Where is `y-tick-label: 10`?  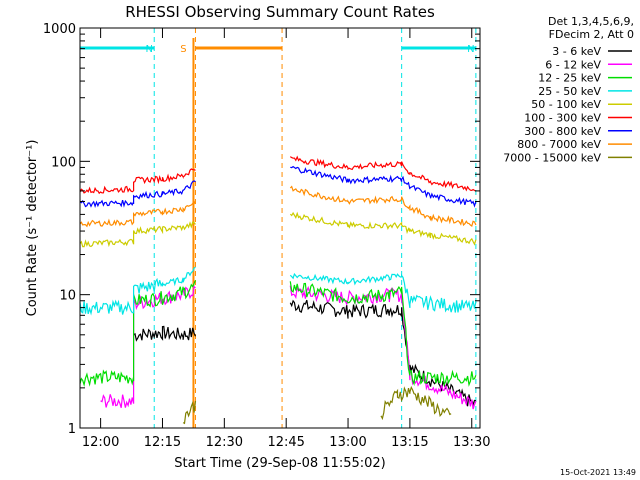 y-tick-label: 10 is located at coordinates (67, 296).